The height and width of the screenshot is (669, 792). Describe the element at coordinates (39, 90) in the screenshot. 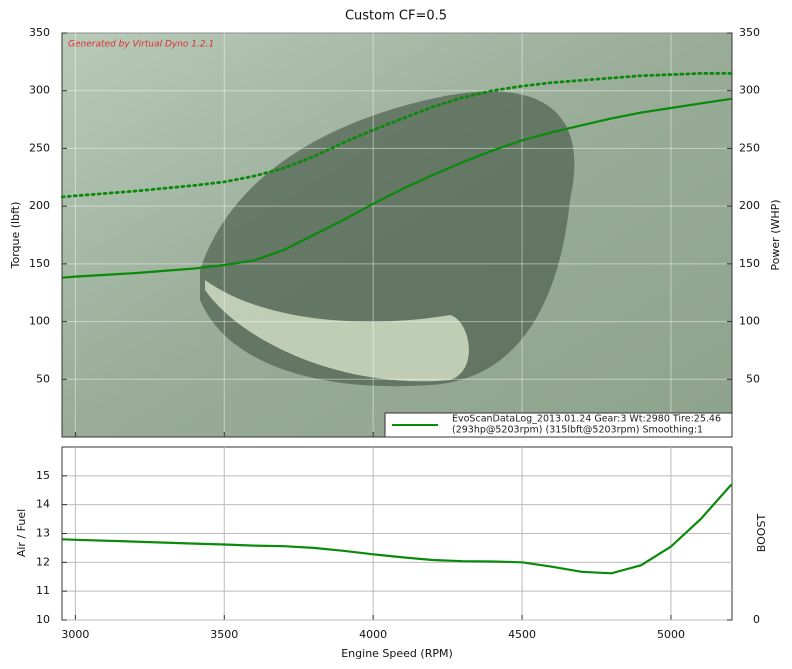

I see `y-tick-label: 300` at that location.